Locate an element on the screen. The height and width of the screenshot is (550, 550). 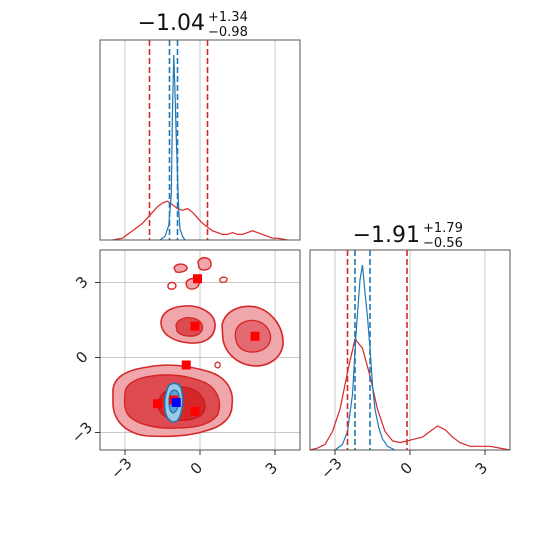
joint-x-tick-label: 3 is located at coordinates (271, 468).